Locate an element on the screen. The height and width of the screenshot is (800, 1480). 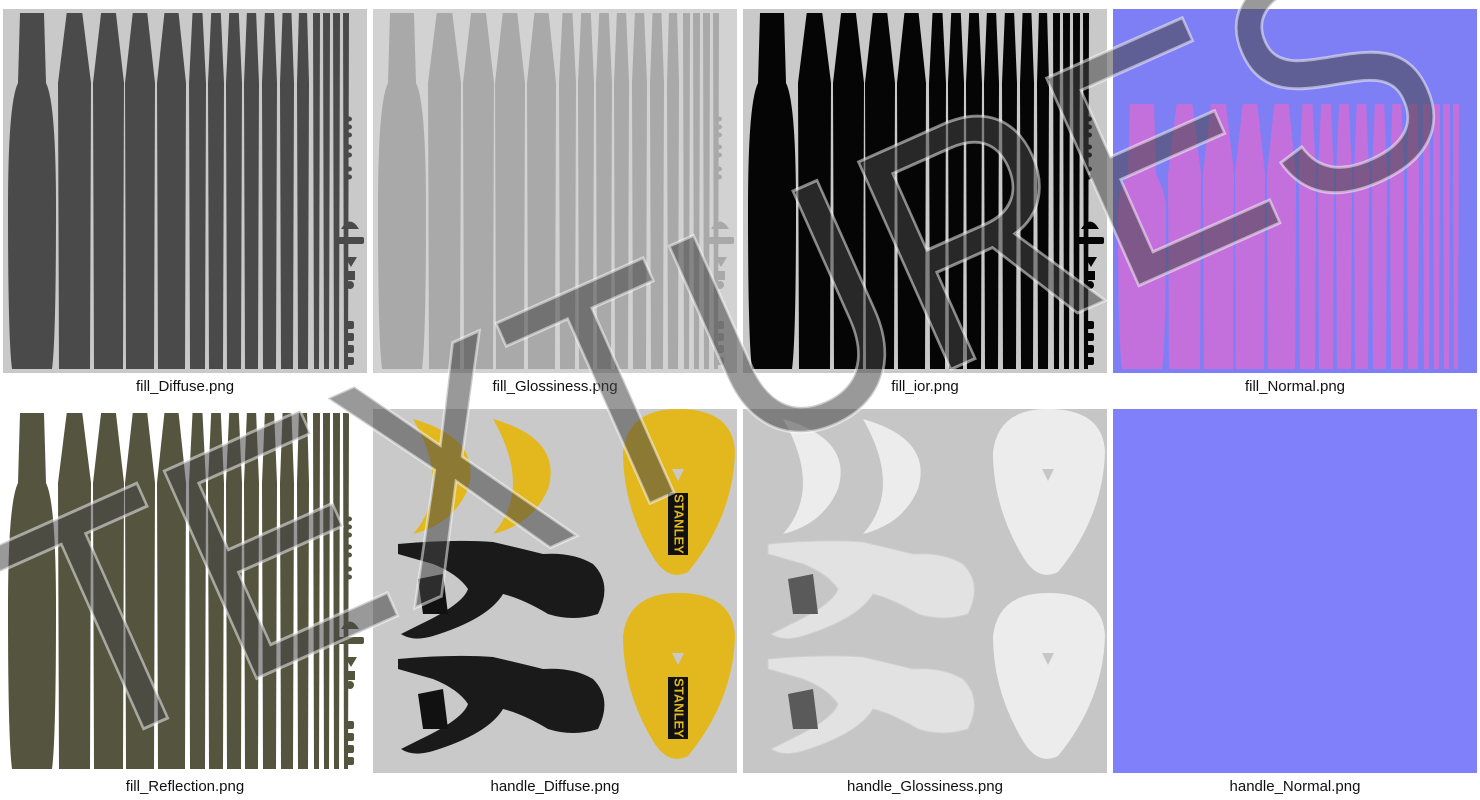
tile-caption: fill_ior.png is located at coordinates (925, 386).